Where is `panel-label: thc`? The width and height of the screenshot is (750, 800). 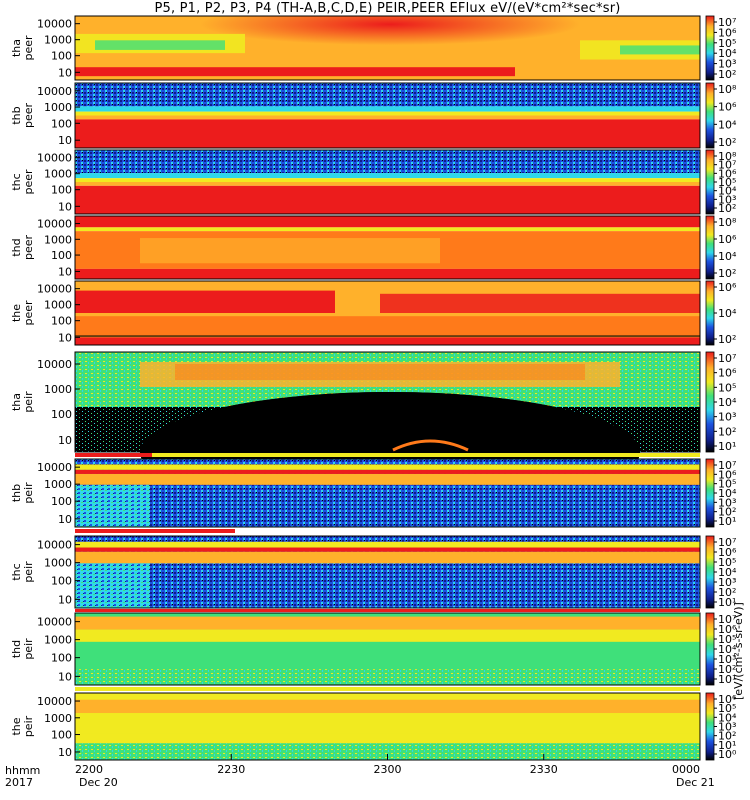
panel-label: thc is located at coordinates (16, 571).